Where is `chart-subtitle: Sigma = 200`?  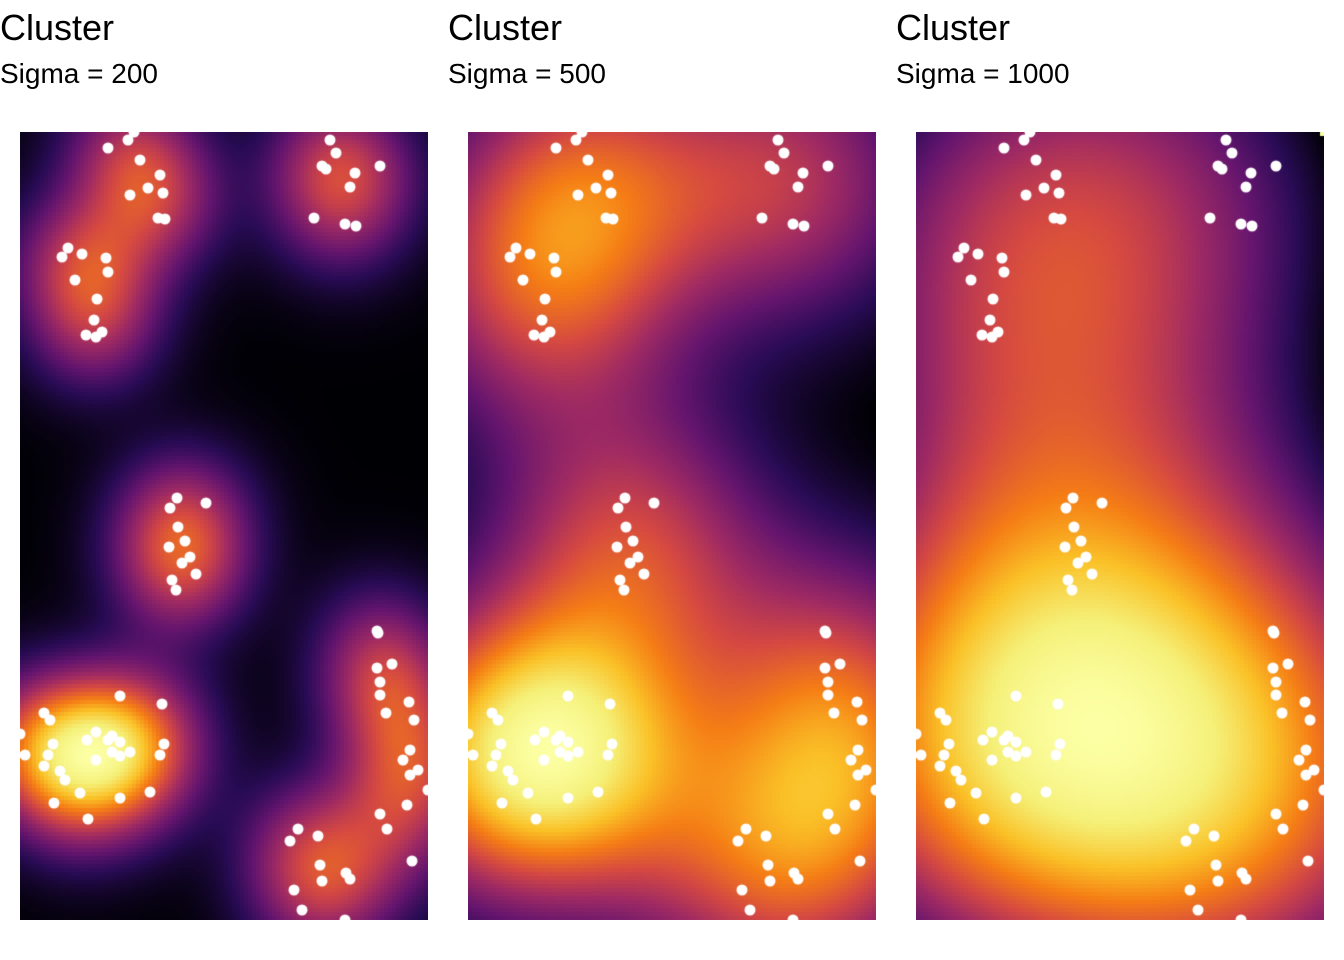 chart-subtitle: Sigma = 200 is located at coordinates (79, 73).